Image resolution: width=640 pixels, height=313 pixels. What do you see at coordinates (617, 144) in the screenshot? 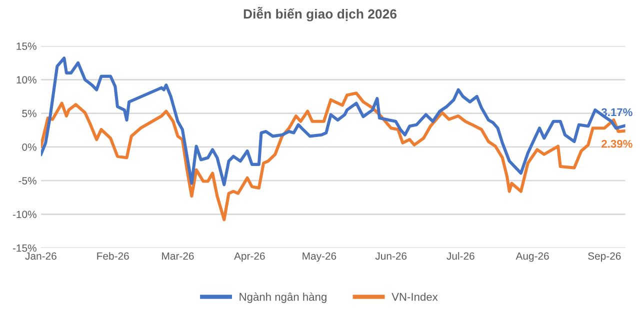
I see `annotation: 2.39%` at bounding box center [617, 144].